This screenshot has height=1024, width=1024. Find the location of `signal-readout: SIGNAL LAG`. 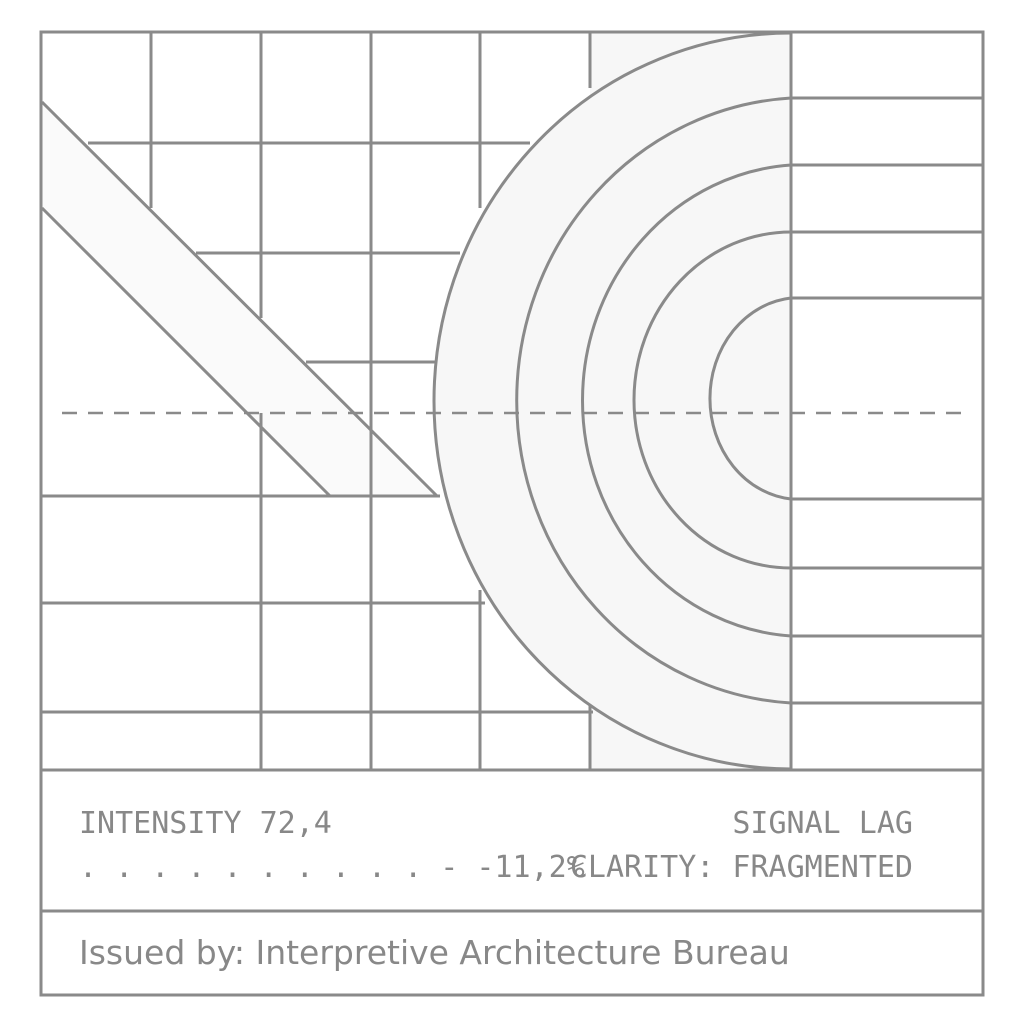

signal-readout: SIGNAL LAG is located at coordinates (822, 823).